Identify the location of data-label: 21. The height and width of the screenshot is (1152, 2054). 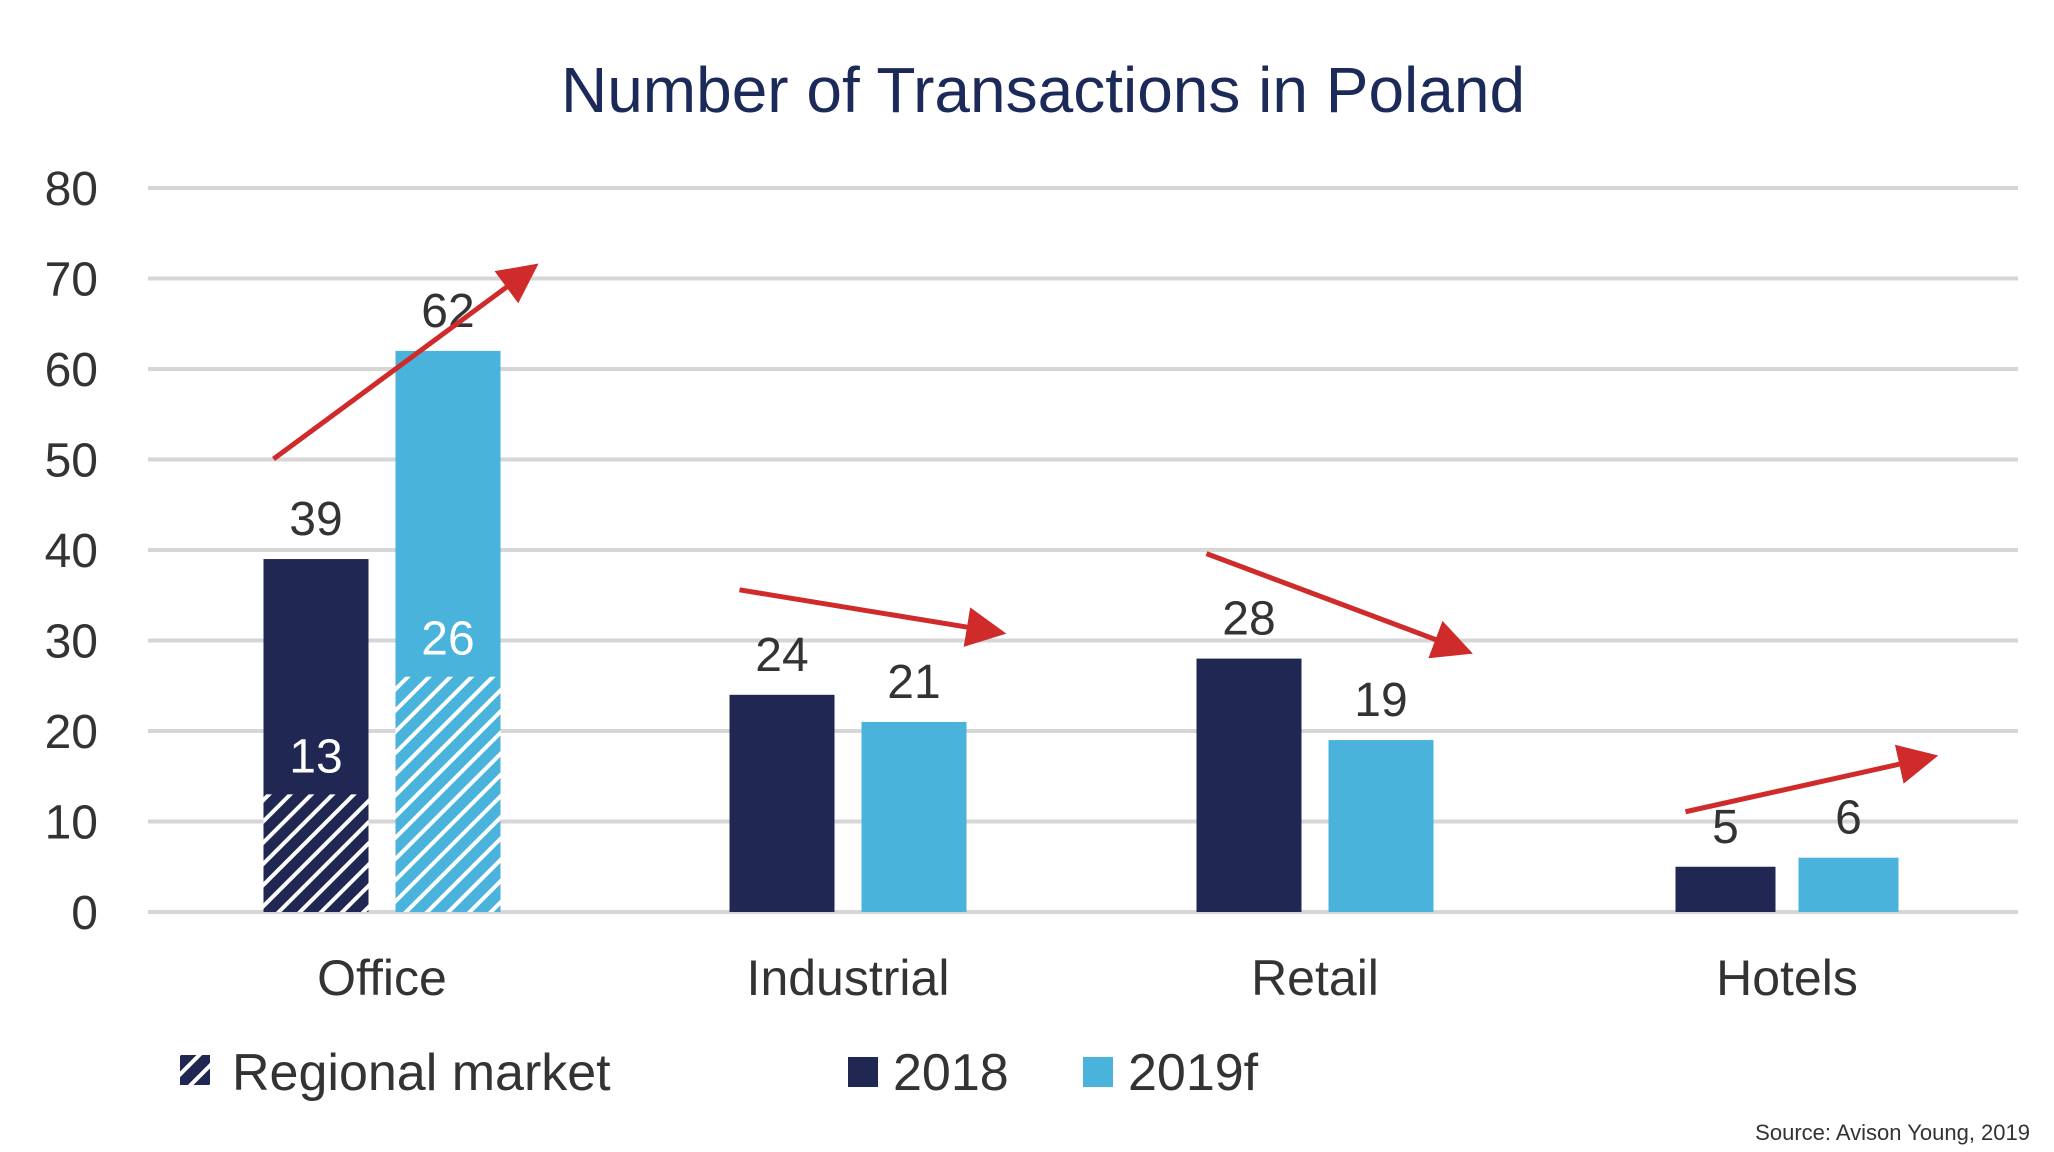
(913, 682).